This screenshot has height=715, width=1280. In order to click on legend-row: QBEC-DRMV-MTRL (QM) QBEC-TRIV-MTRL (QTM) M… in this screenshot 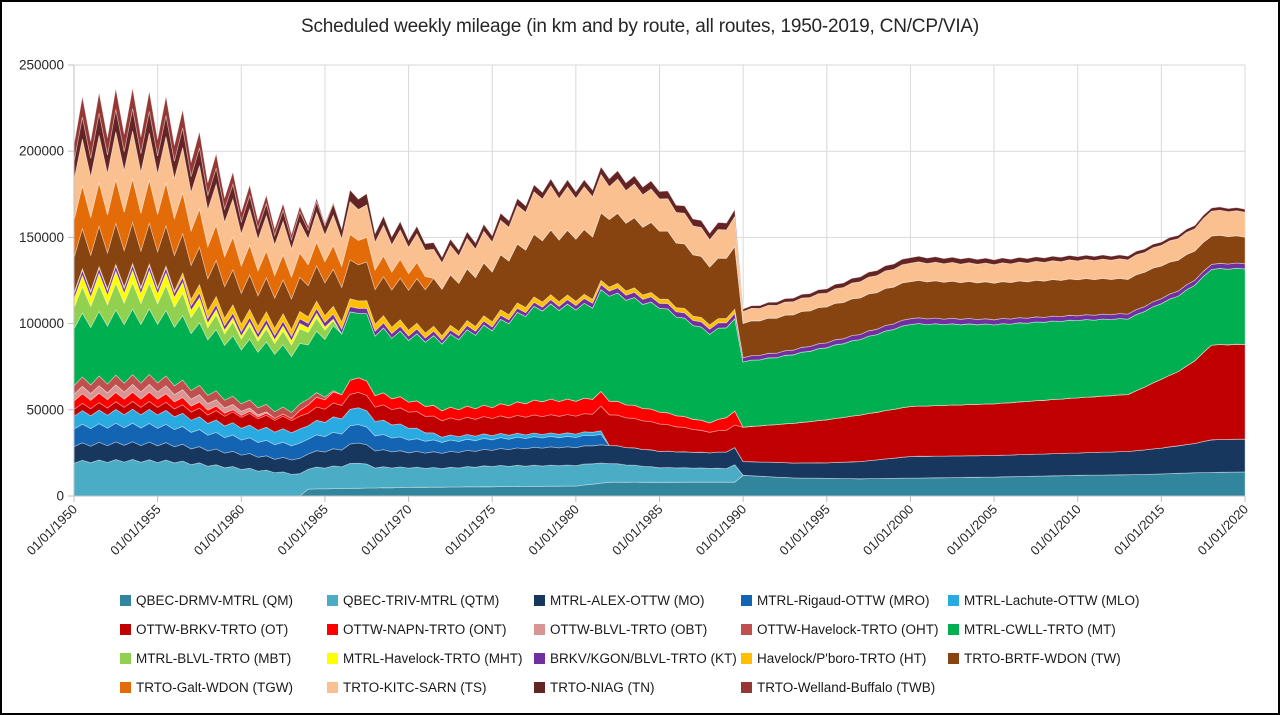, I will do `click(642, 600)`.